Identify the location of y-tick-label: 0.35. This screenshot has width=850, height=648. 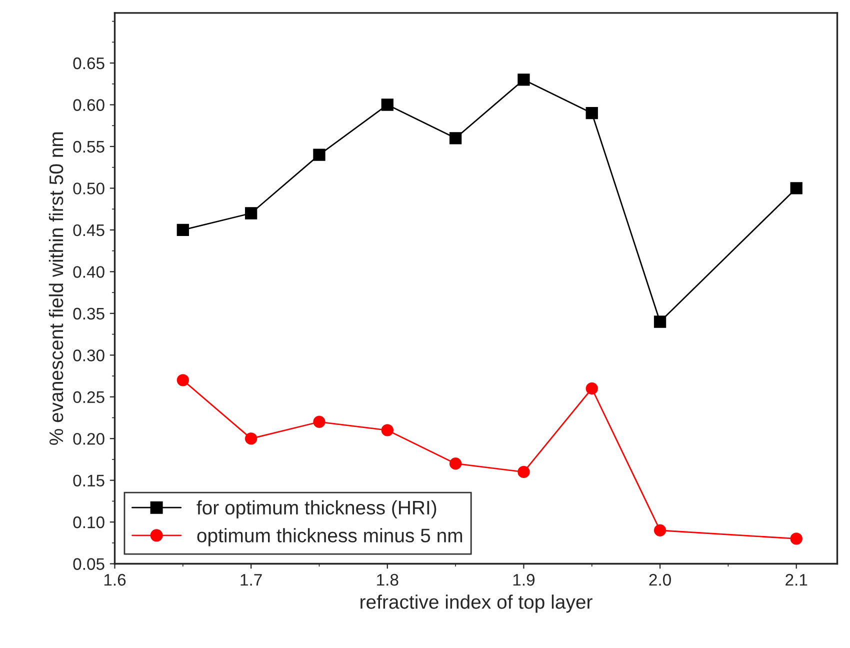
(88, 314).